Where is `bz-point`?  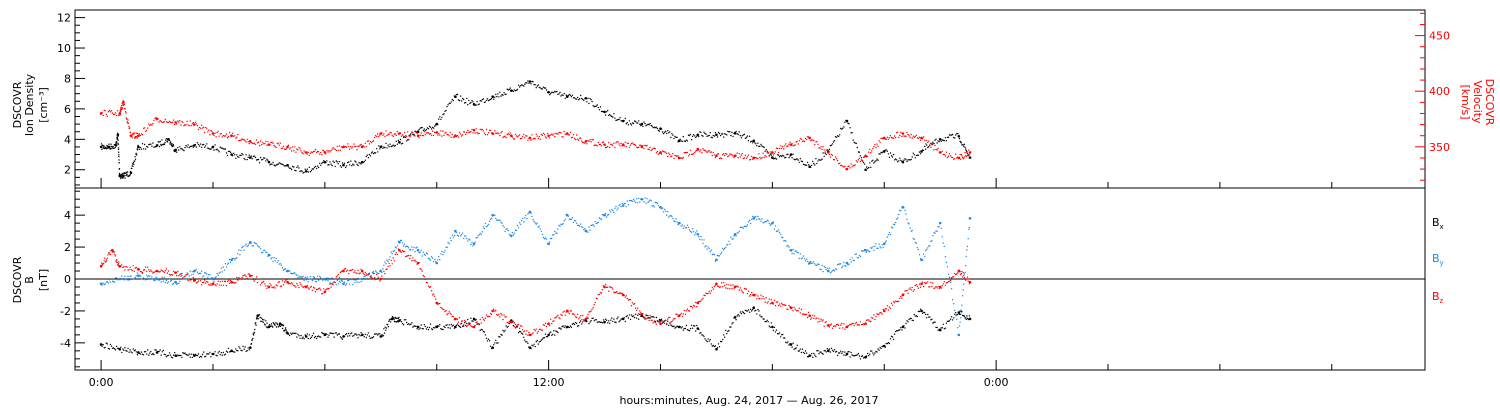
bz-point is located at coordinates (287, 282).